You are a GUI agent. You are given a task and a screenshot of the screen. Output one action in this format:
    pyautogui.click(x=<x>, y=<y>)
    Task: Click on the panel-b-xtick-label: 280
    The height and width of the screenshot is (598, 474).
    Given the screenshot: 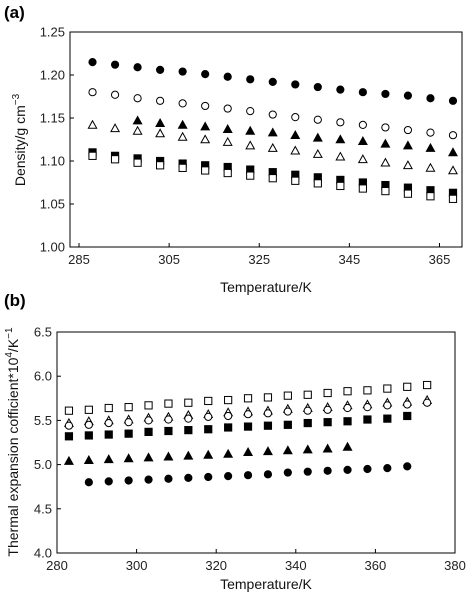 What is the action you would take?
    pyautogui.click(x=57, y=565)
    